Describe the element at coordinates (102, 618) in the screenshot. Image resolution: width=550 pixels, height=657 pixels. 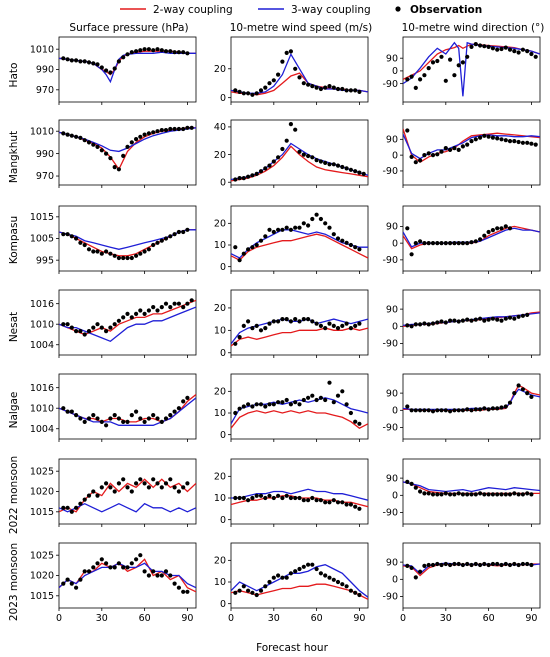
I see `x-tick-label: 30` at that location.